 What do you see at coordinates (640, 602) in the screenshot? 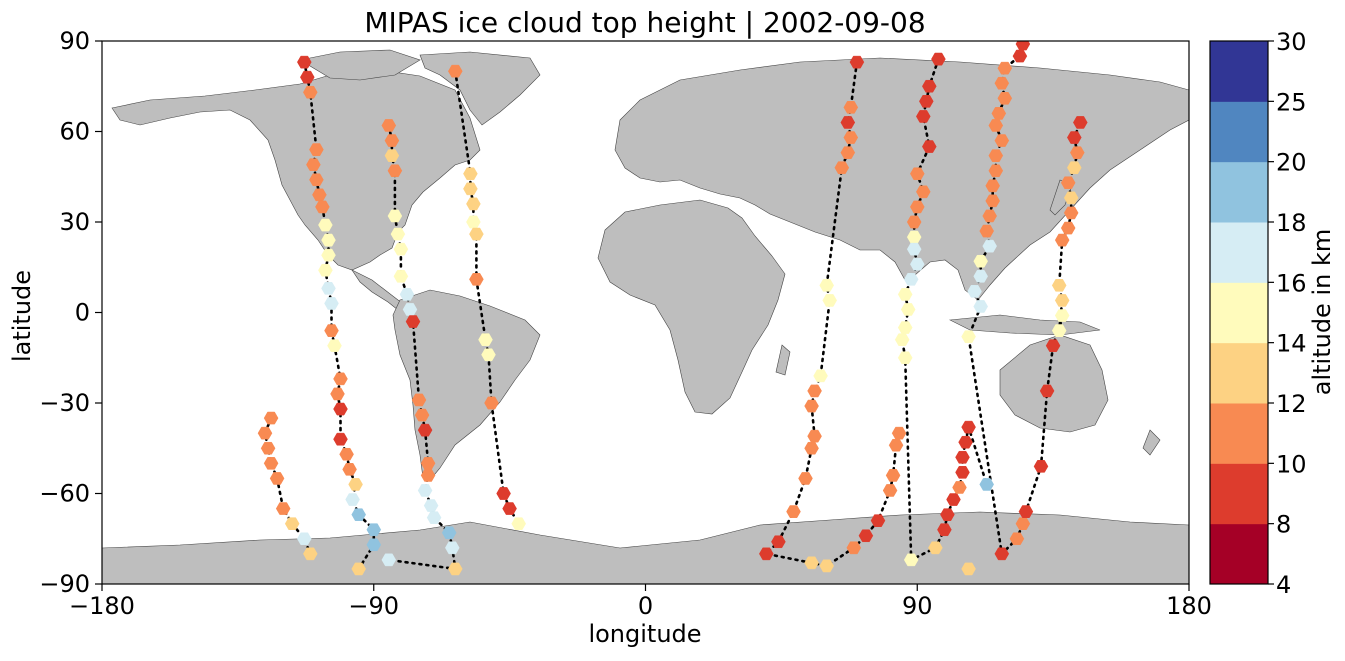
I see `x-axis: −180 −90 0 90 180` at bounding box center [640, 602].